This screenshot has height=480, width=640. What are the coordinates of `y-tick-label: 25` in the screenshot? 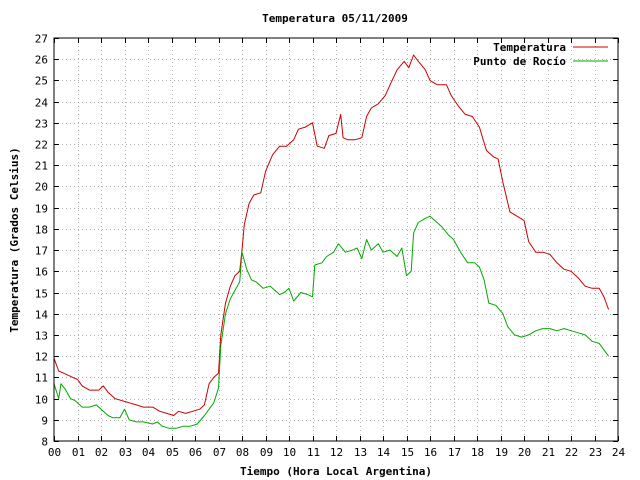 It's located at (41, 81).